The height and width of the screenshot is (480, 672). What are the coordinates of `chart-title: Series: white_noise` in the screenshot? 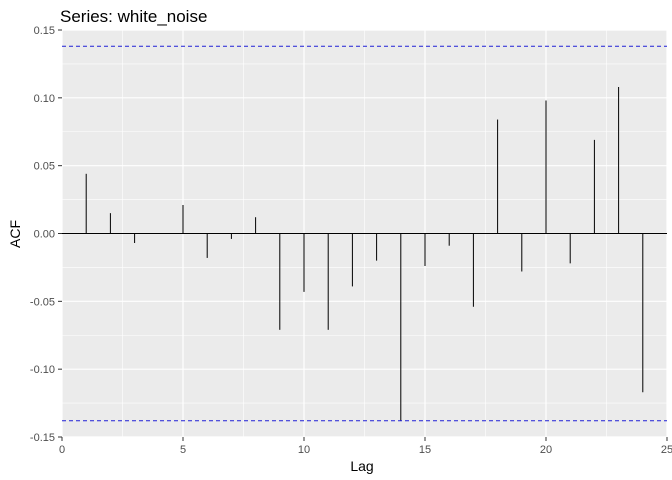 It's located at (133, 16).